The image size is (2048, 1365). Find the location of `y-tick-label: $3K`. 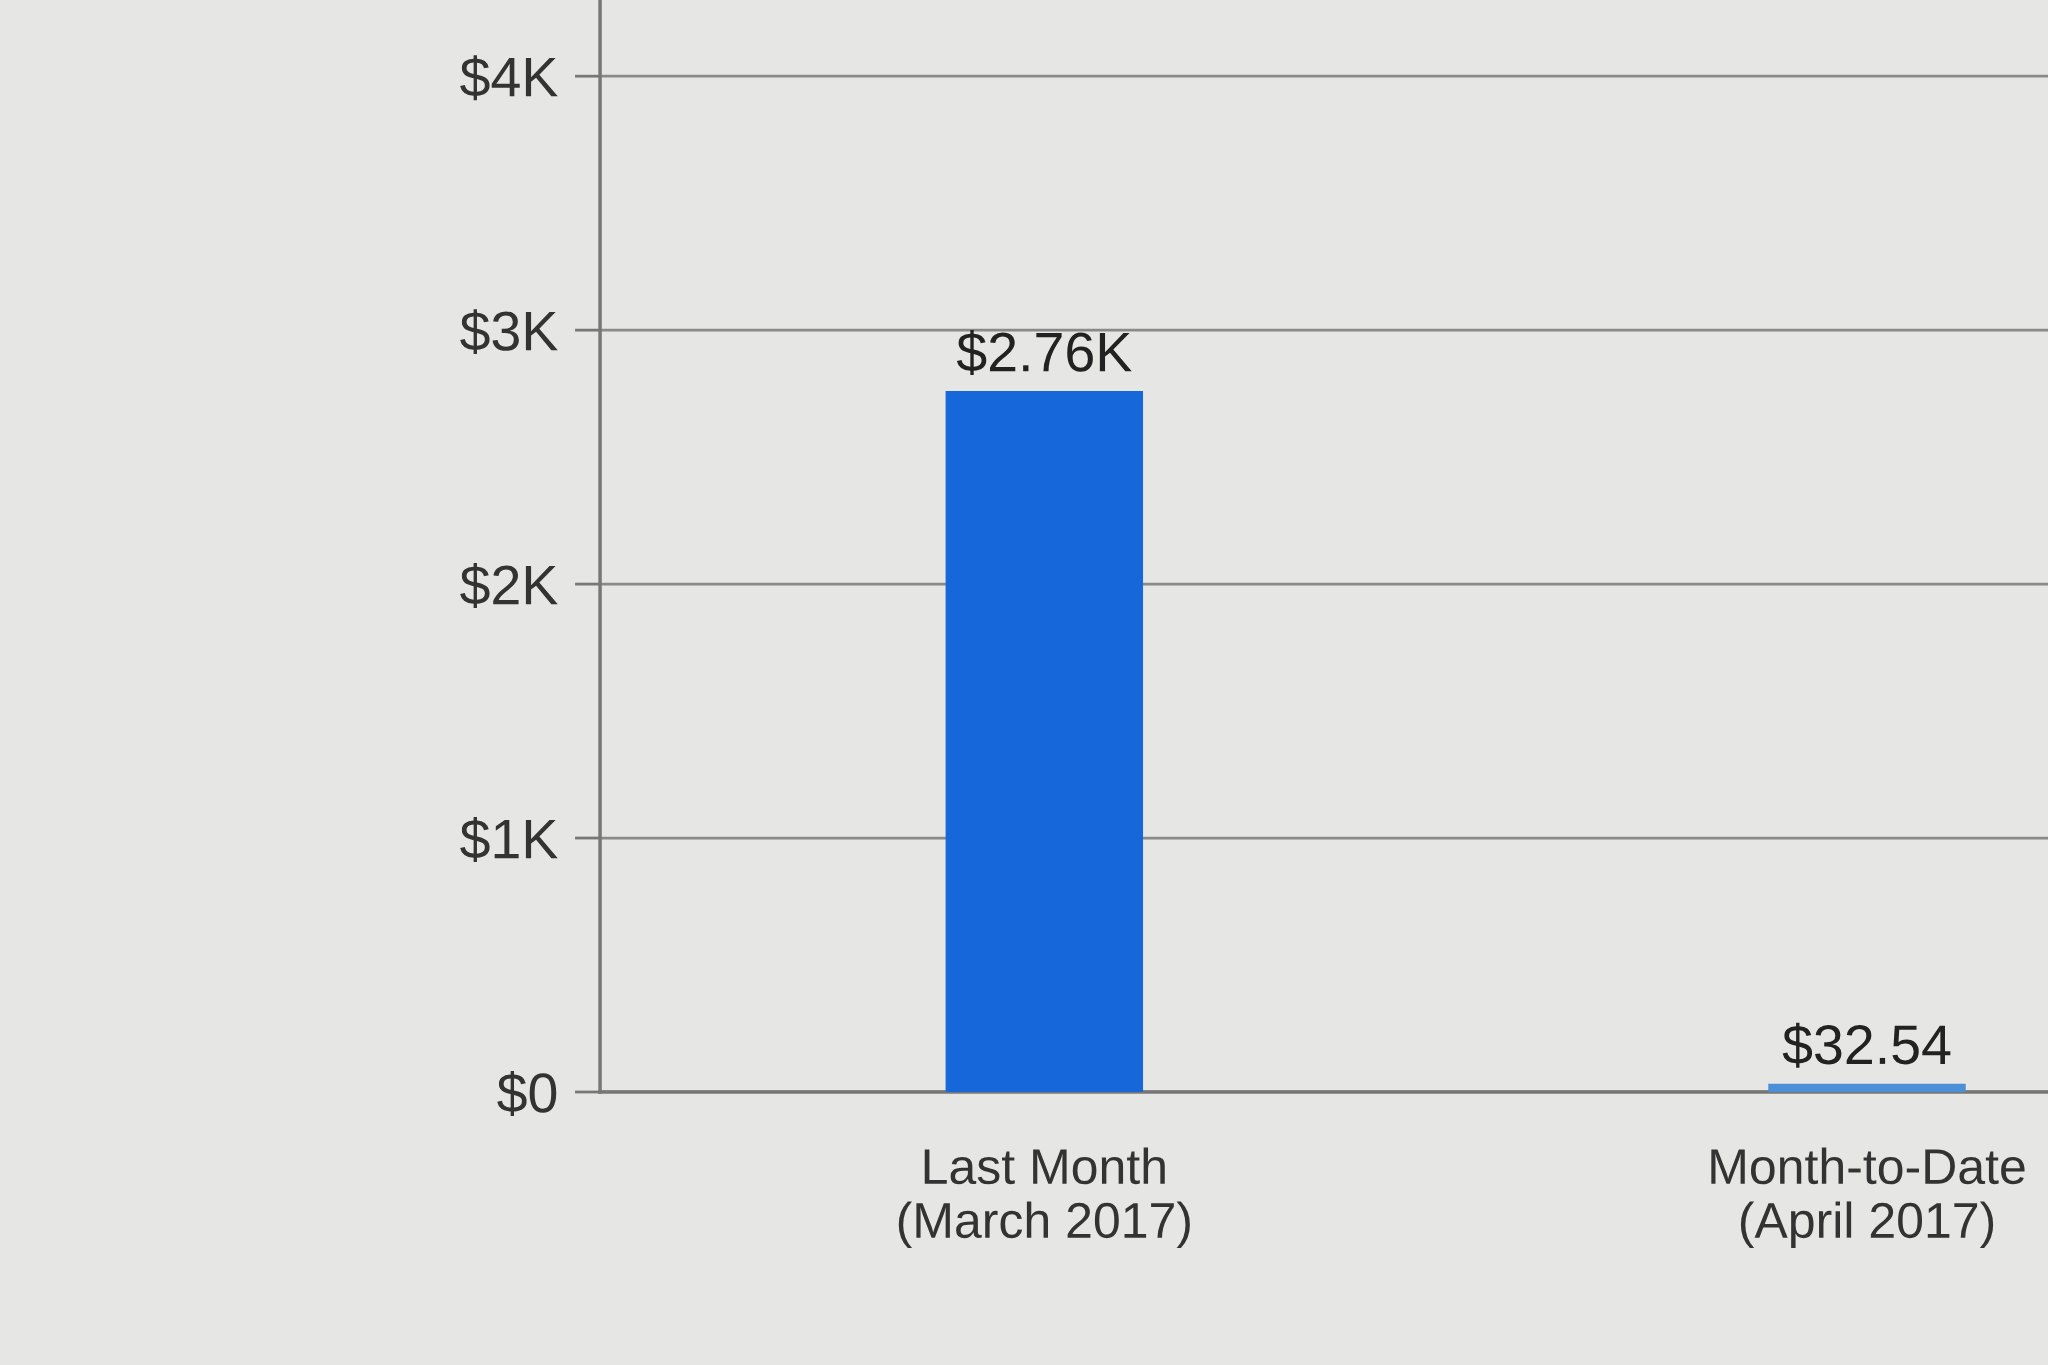

y-tick-label: $3K is located at coordinates (509, 332).